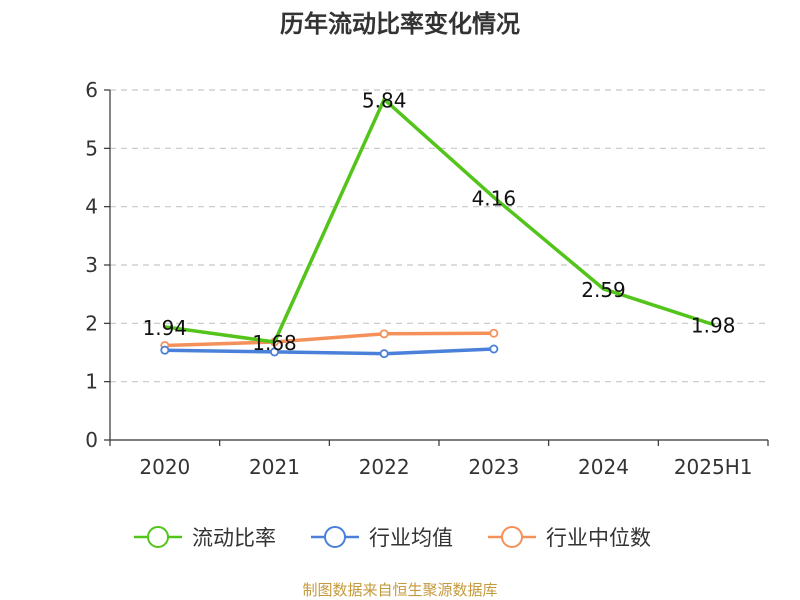 The height and width of the screenshot is (600, 800). What do you see at coordinates (603, 290) in the screenshot?
I see `data-label: 2.59` at bounding box center [603, 290].